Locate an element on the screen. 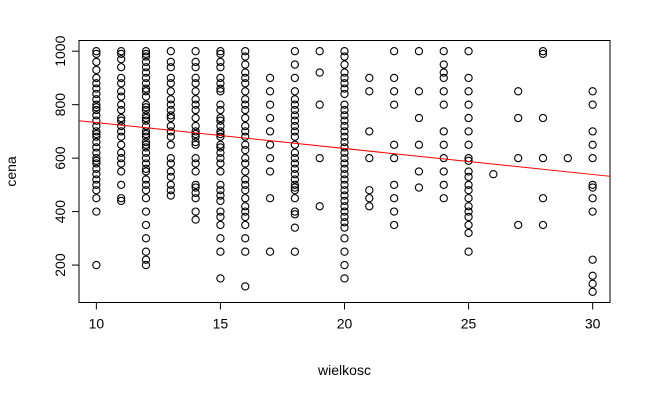 The height and width of the screenshot is (401, 650). x-axis: 10 15 20 25 30 is located at coordinates (345, 317).